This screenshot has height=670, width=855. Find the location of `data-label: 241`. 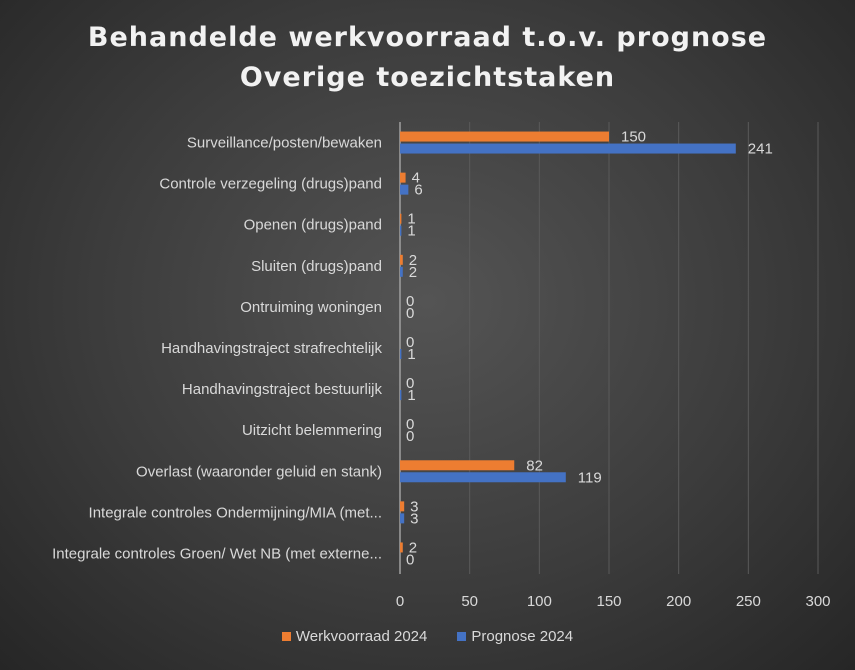

data-label: 241 is located at coordinates (760, 149).